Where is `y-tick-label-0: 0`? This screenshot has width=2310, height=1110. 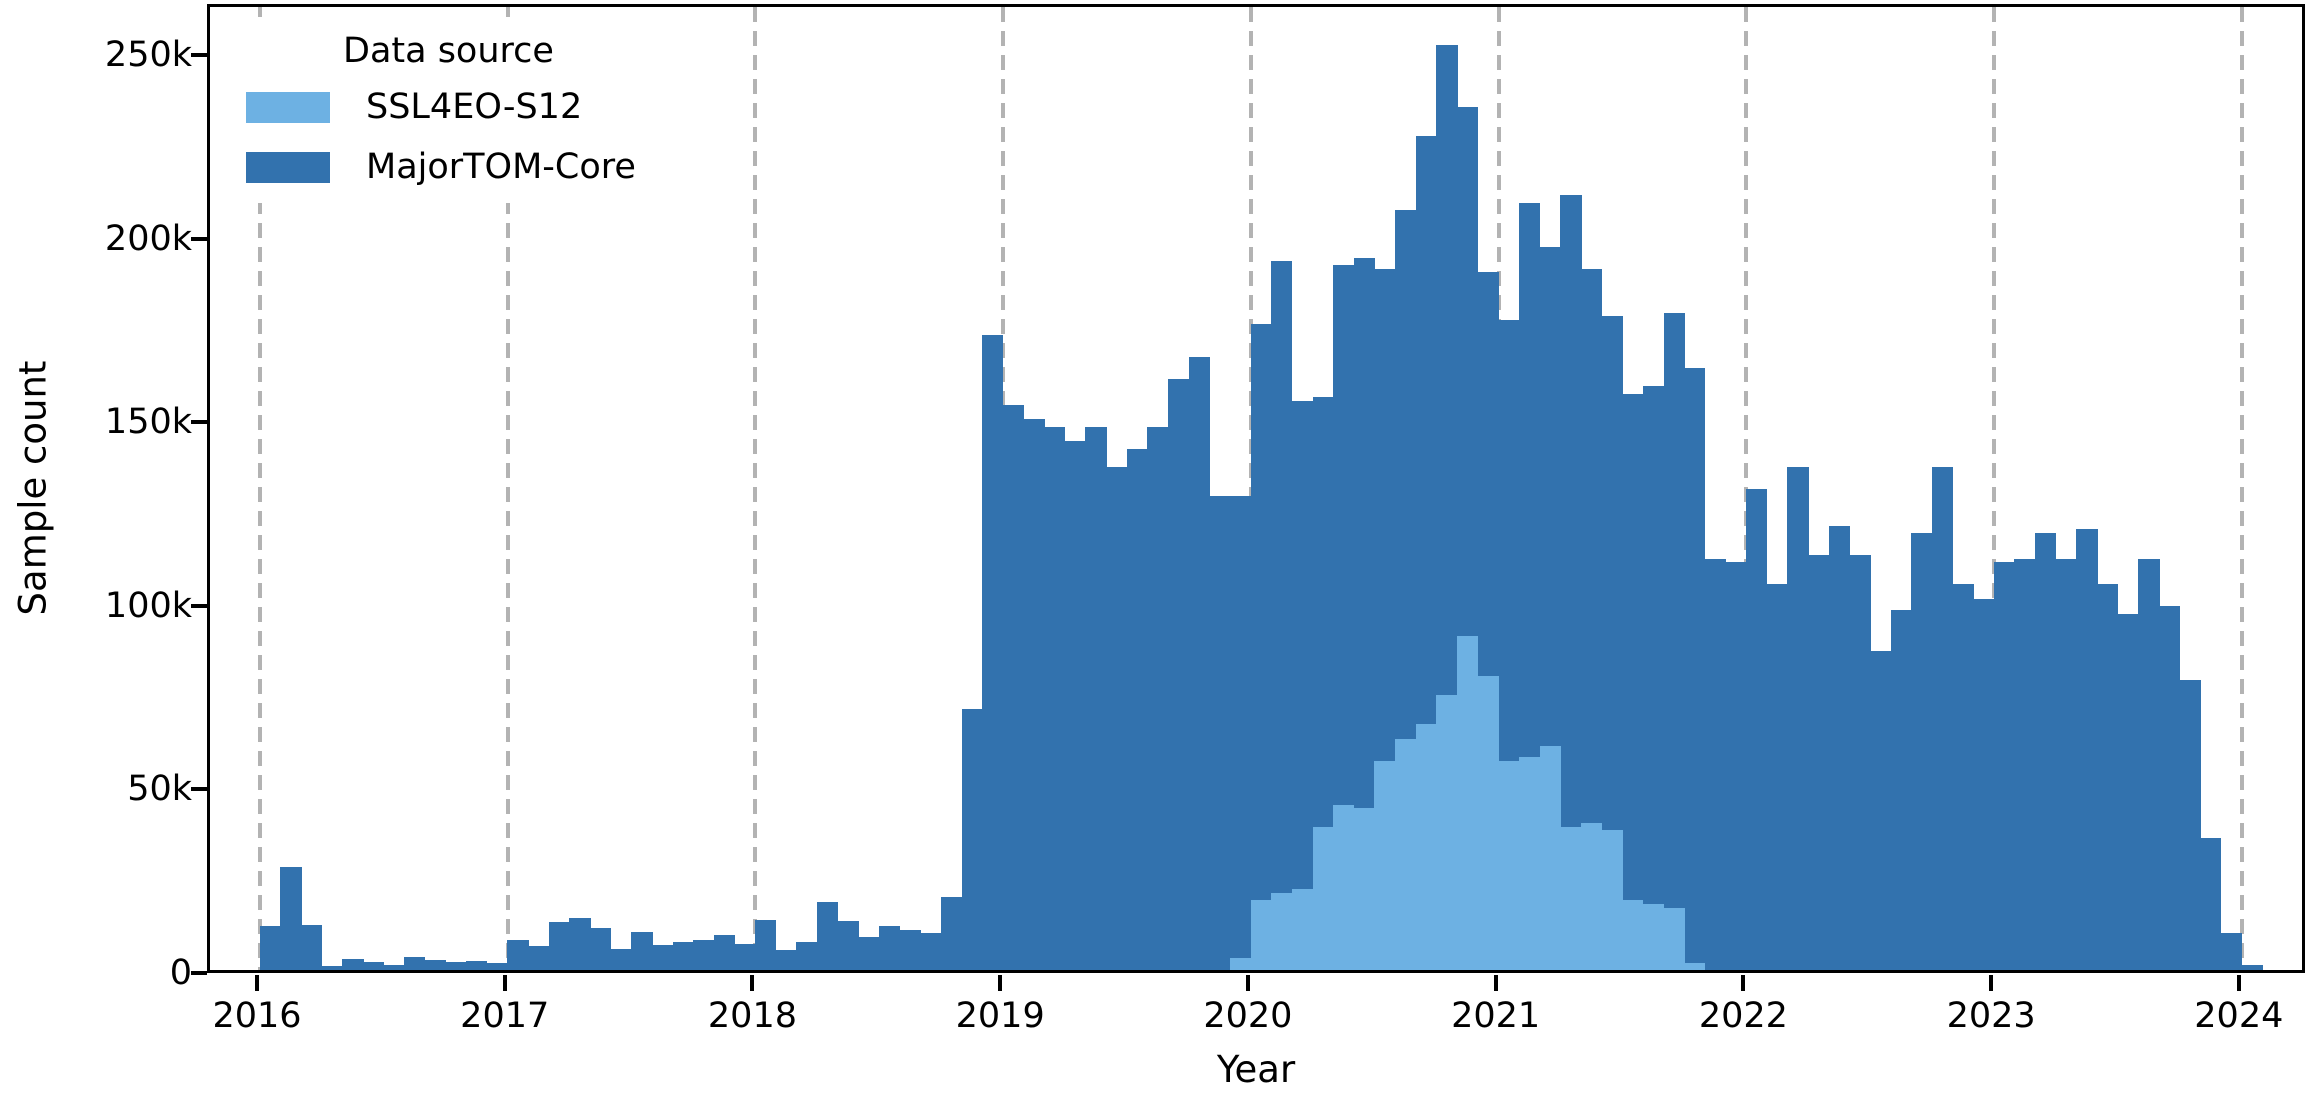 y-tick-label-0: 0 is located at coordinates (180, 973).